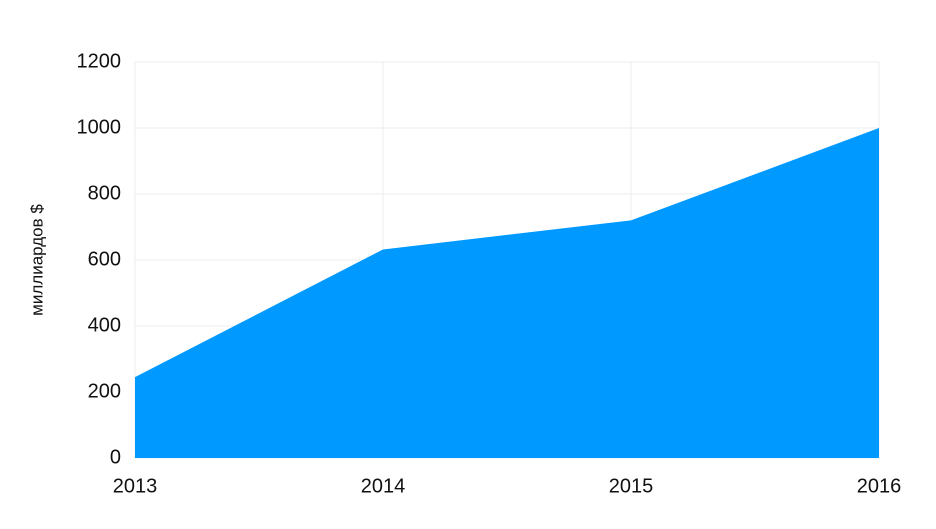 Image resolution: width=936 pixels, height=529 pixels. What do you see at coordinates (99, 127) in the screenshot?
I see `y-tick-label: 1000` at bounding box center [99, 127].